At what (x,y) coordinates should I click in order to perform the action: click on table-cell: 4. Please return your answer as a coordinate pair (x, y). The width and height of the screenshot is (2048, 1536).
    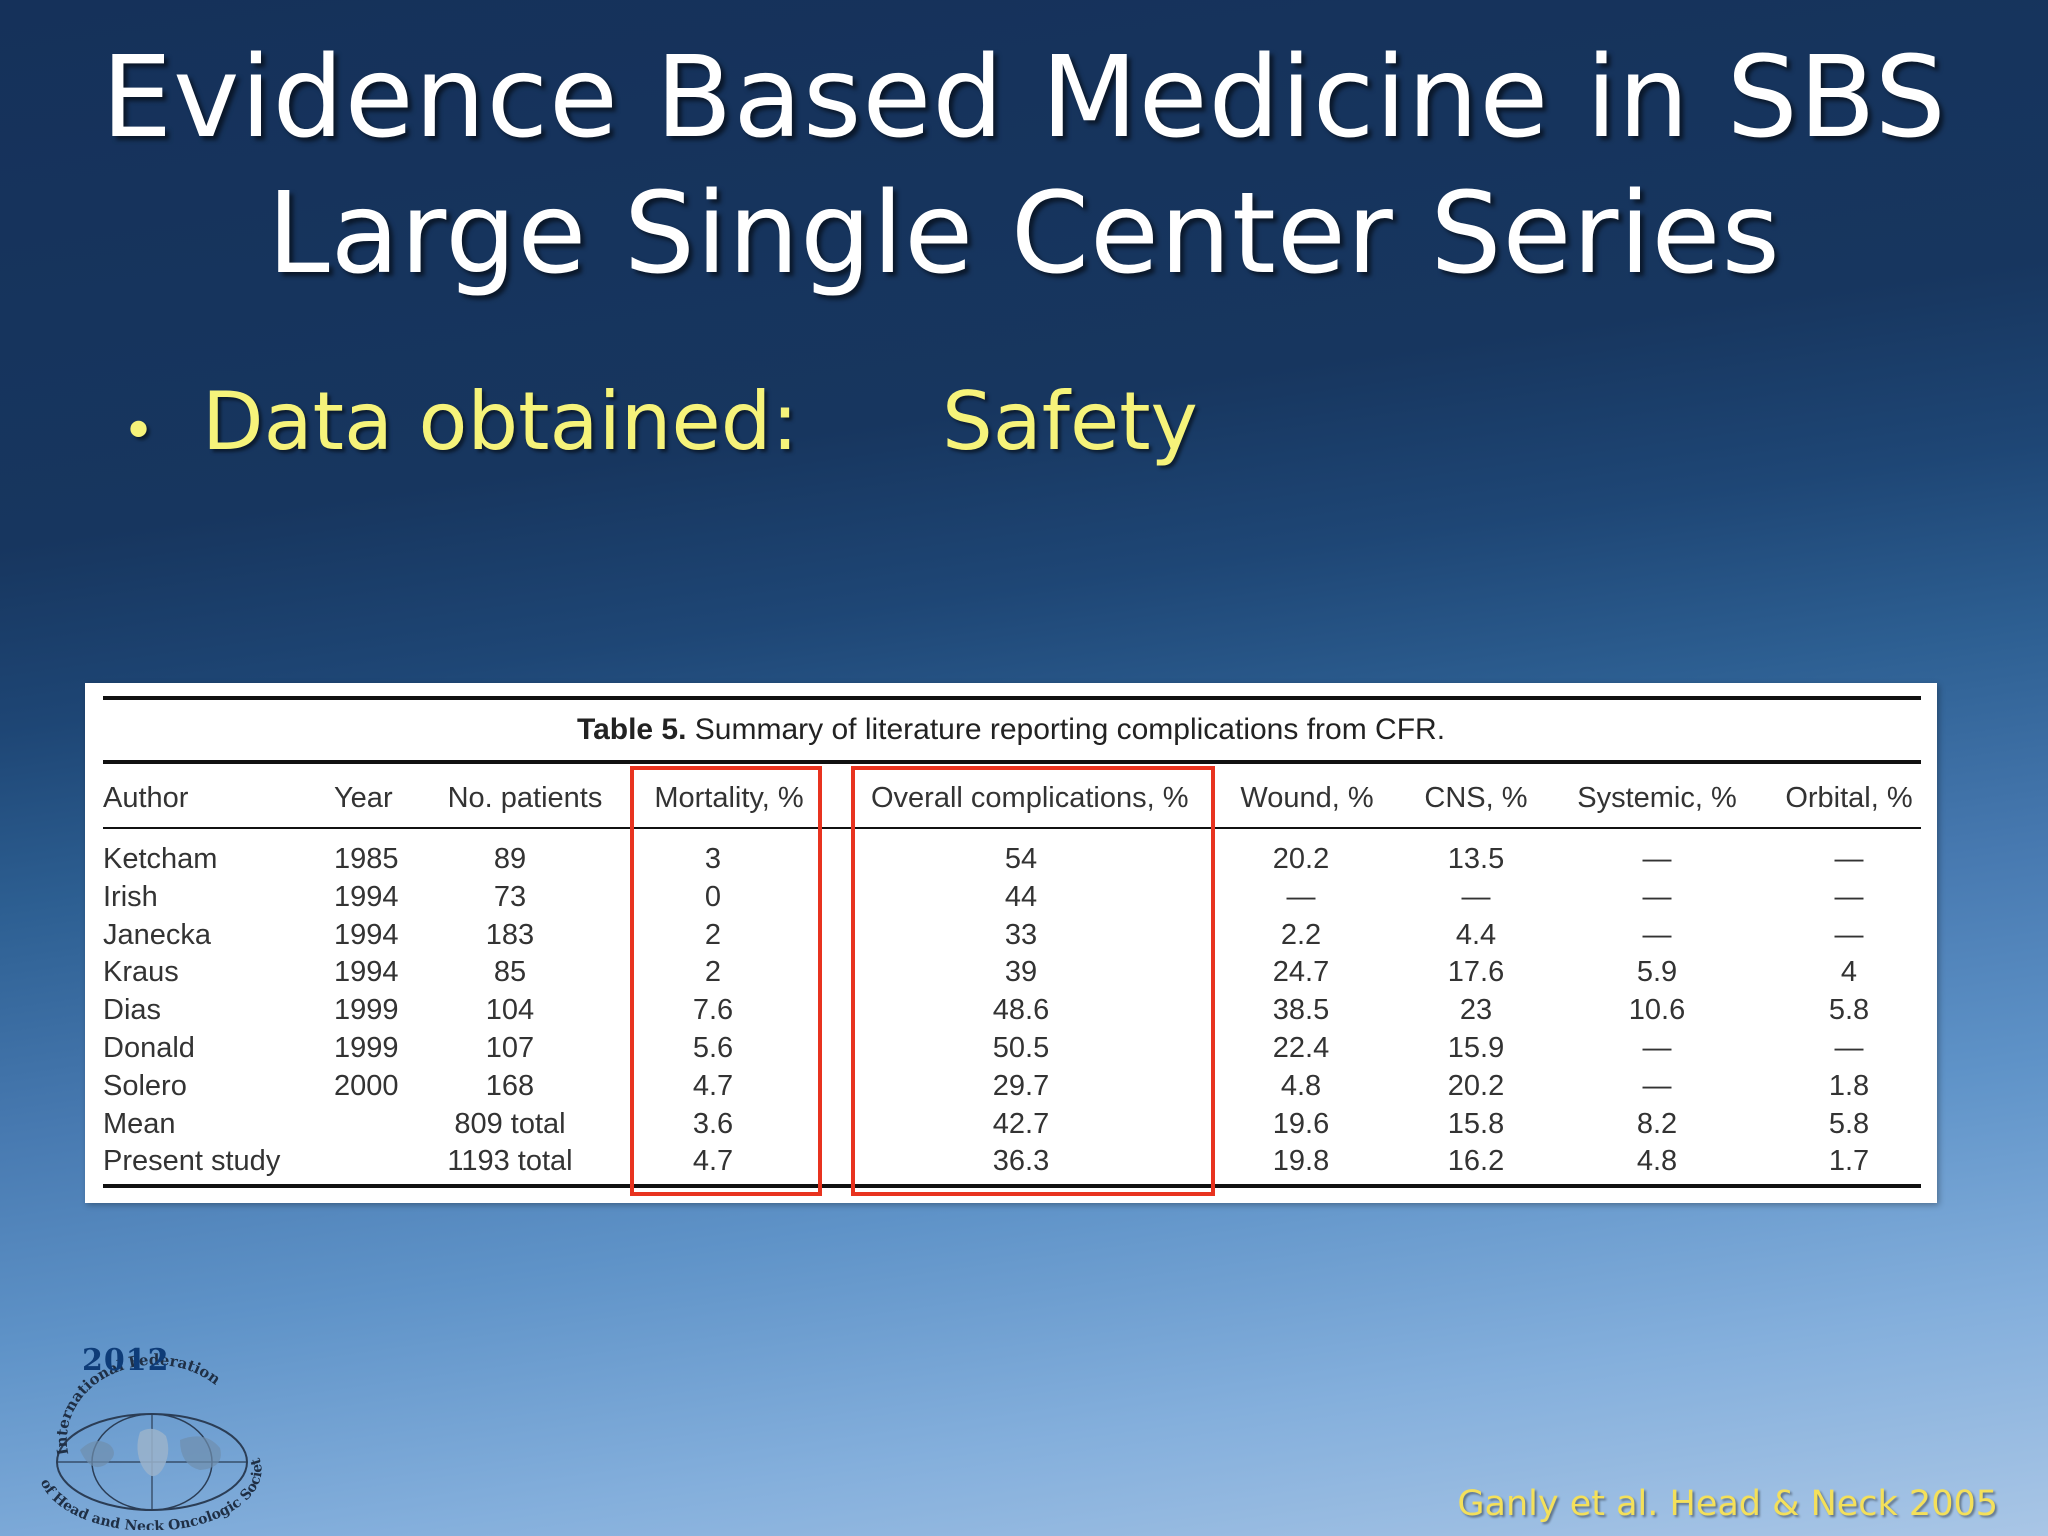
    Looking at the image, I should click on (1849, 972).